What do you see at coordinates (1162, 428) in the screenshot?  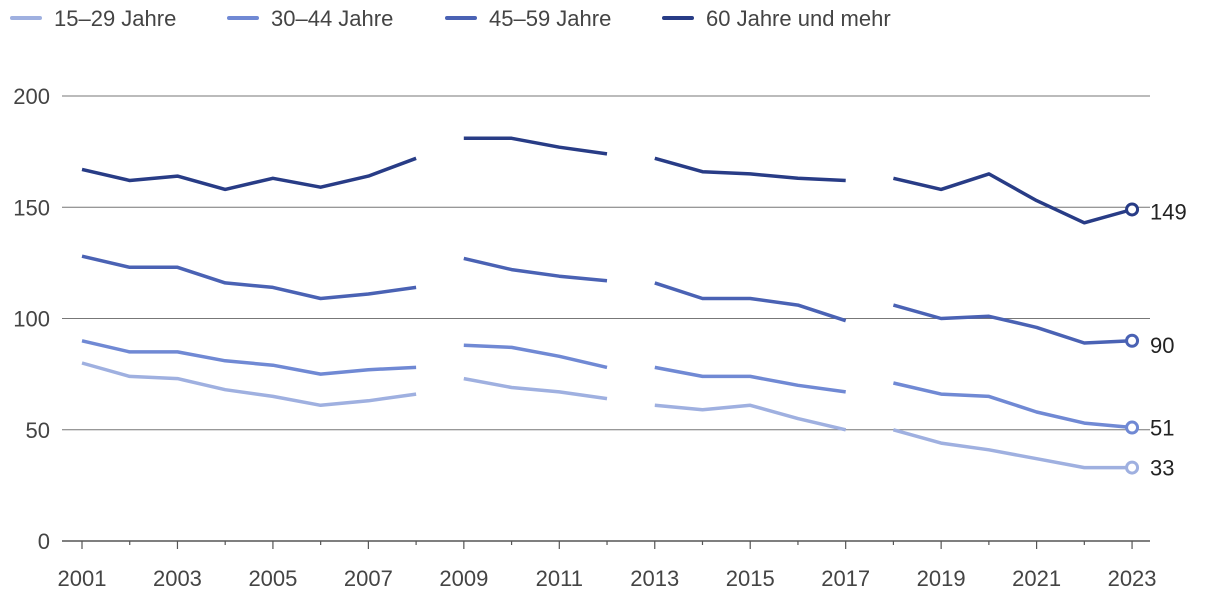 I see `end-value-label: 51` at bounding box center [1162, 428].